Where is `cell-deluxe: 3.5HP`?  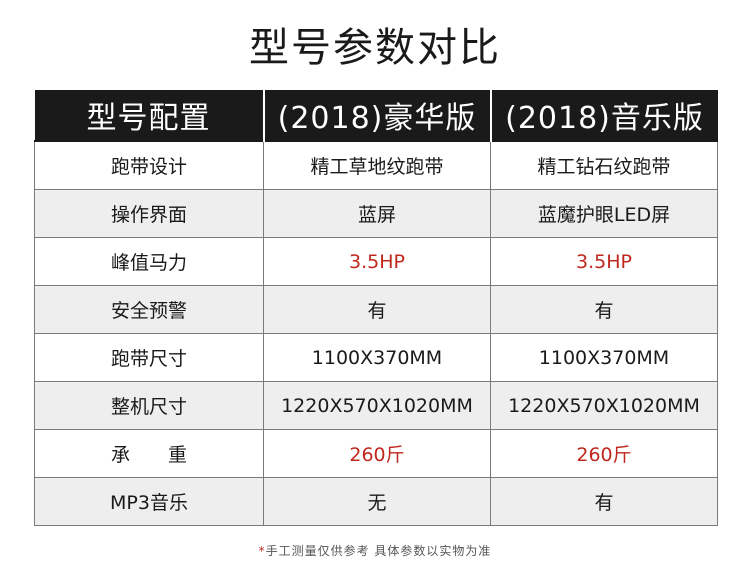 cell-deluxe: 3.5HP is located at coordinates (377, 261).